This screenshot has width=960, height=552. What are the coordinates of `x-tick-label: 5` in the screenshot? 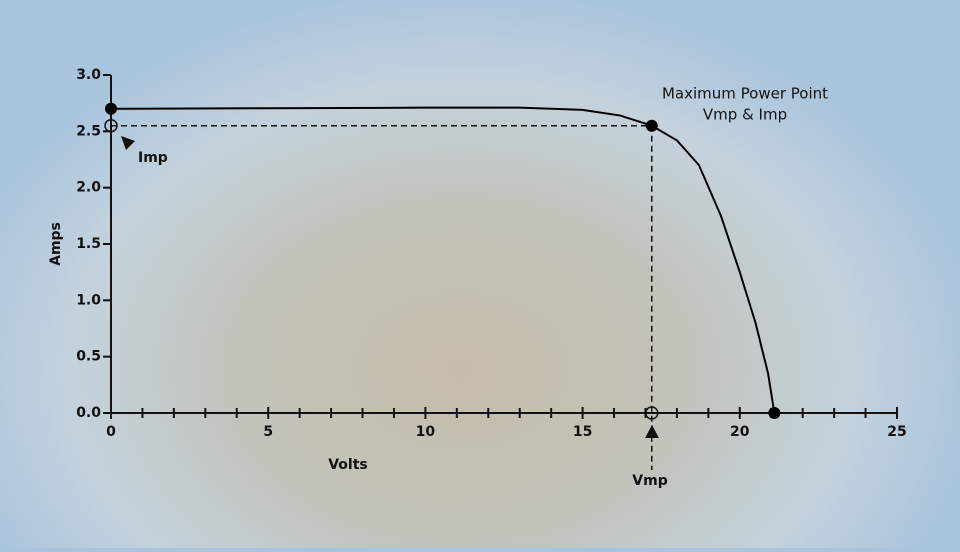 It's located at (268, 432).